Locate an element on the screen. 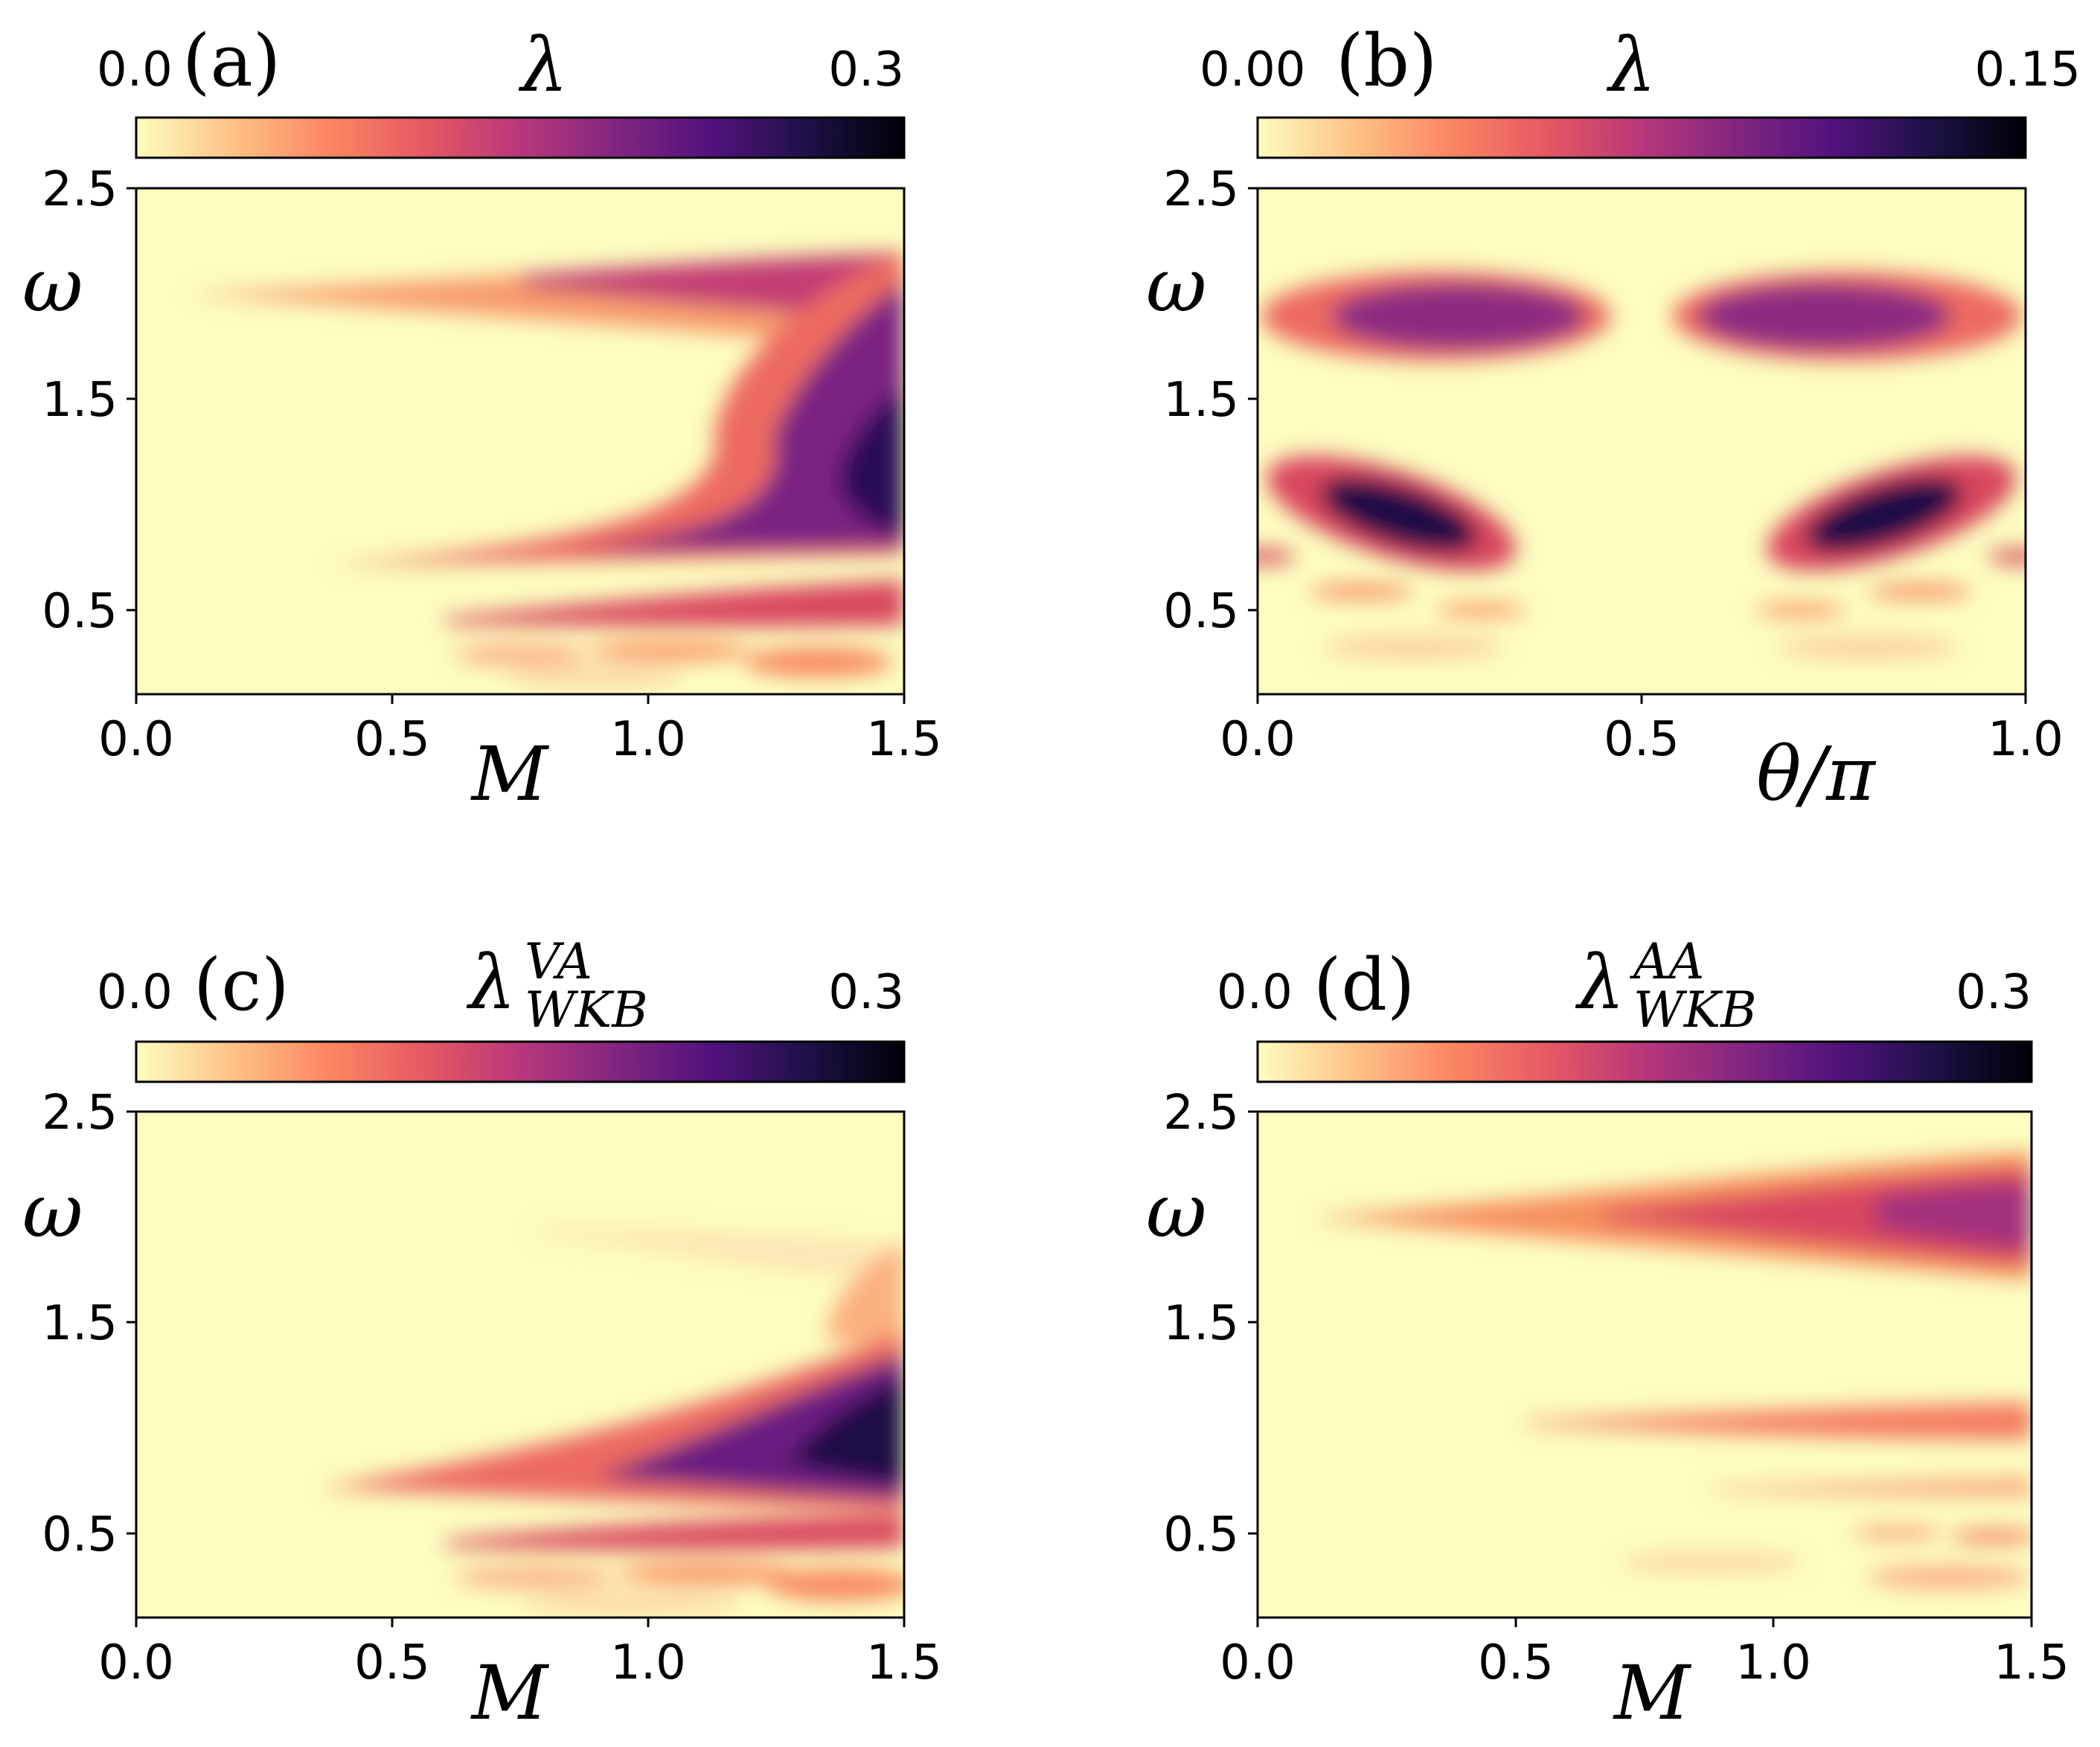  panel-a-xlabel: M is located at coordinates (510, 774).